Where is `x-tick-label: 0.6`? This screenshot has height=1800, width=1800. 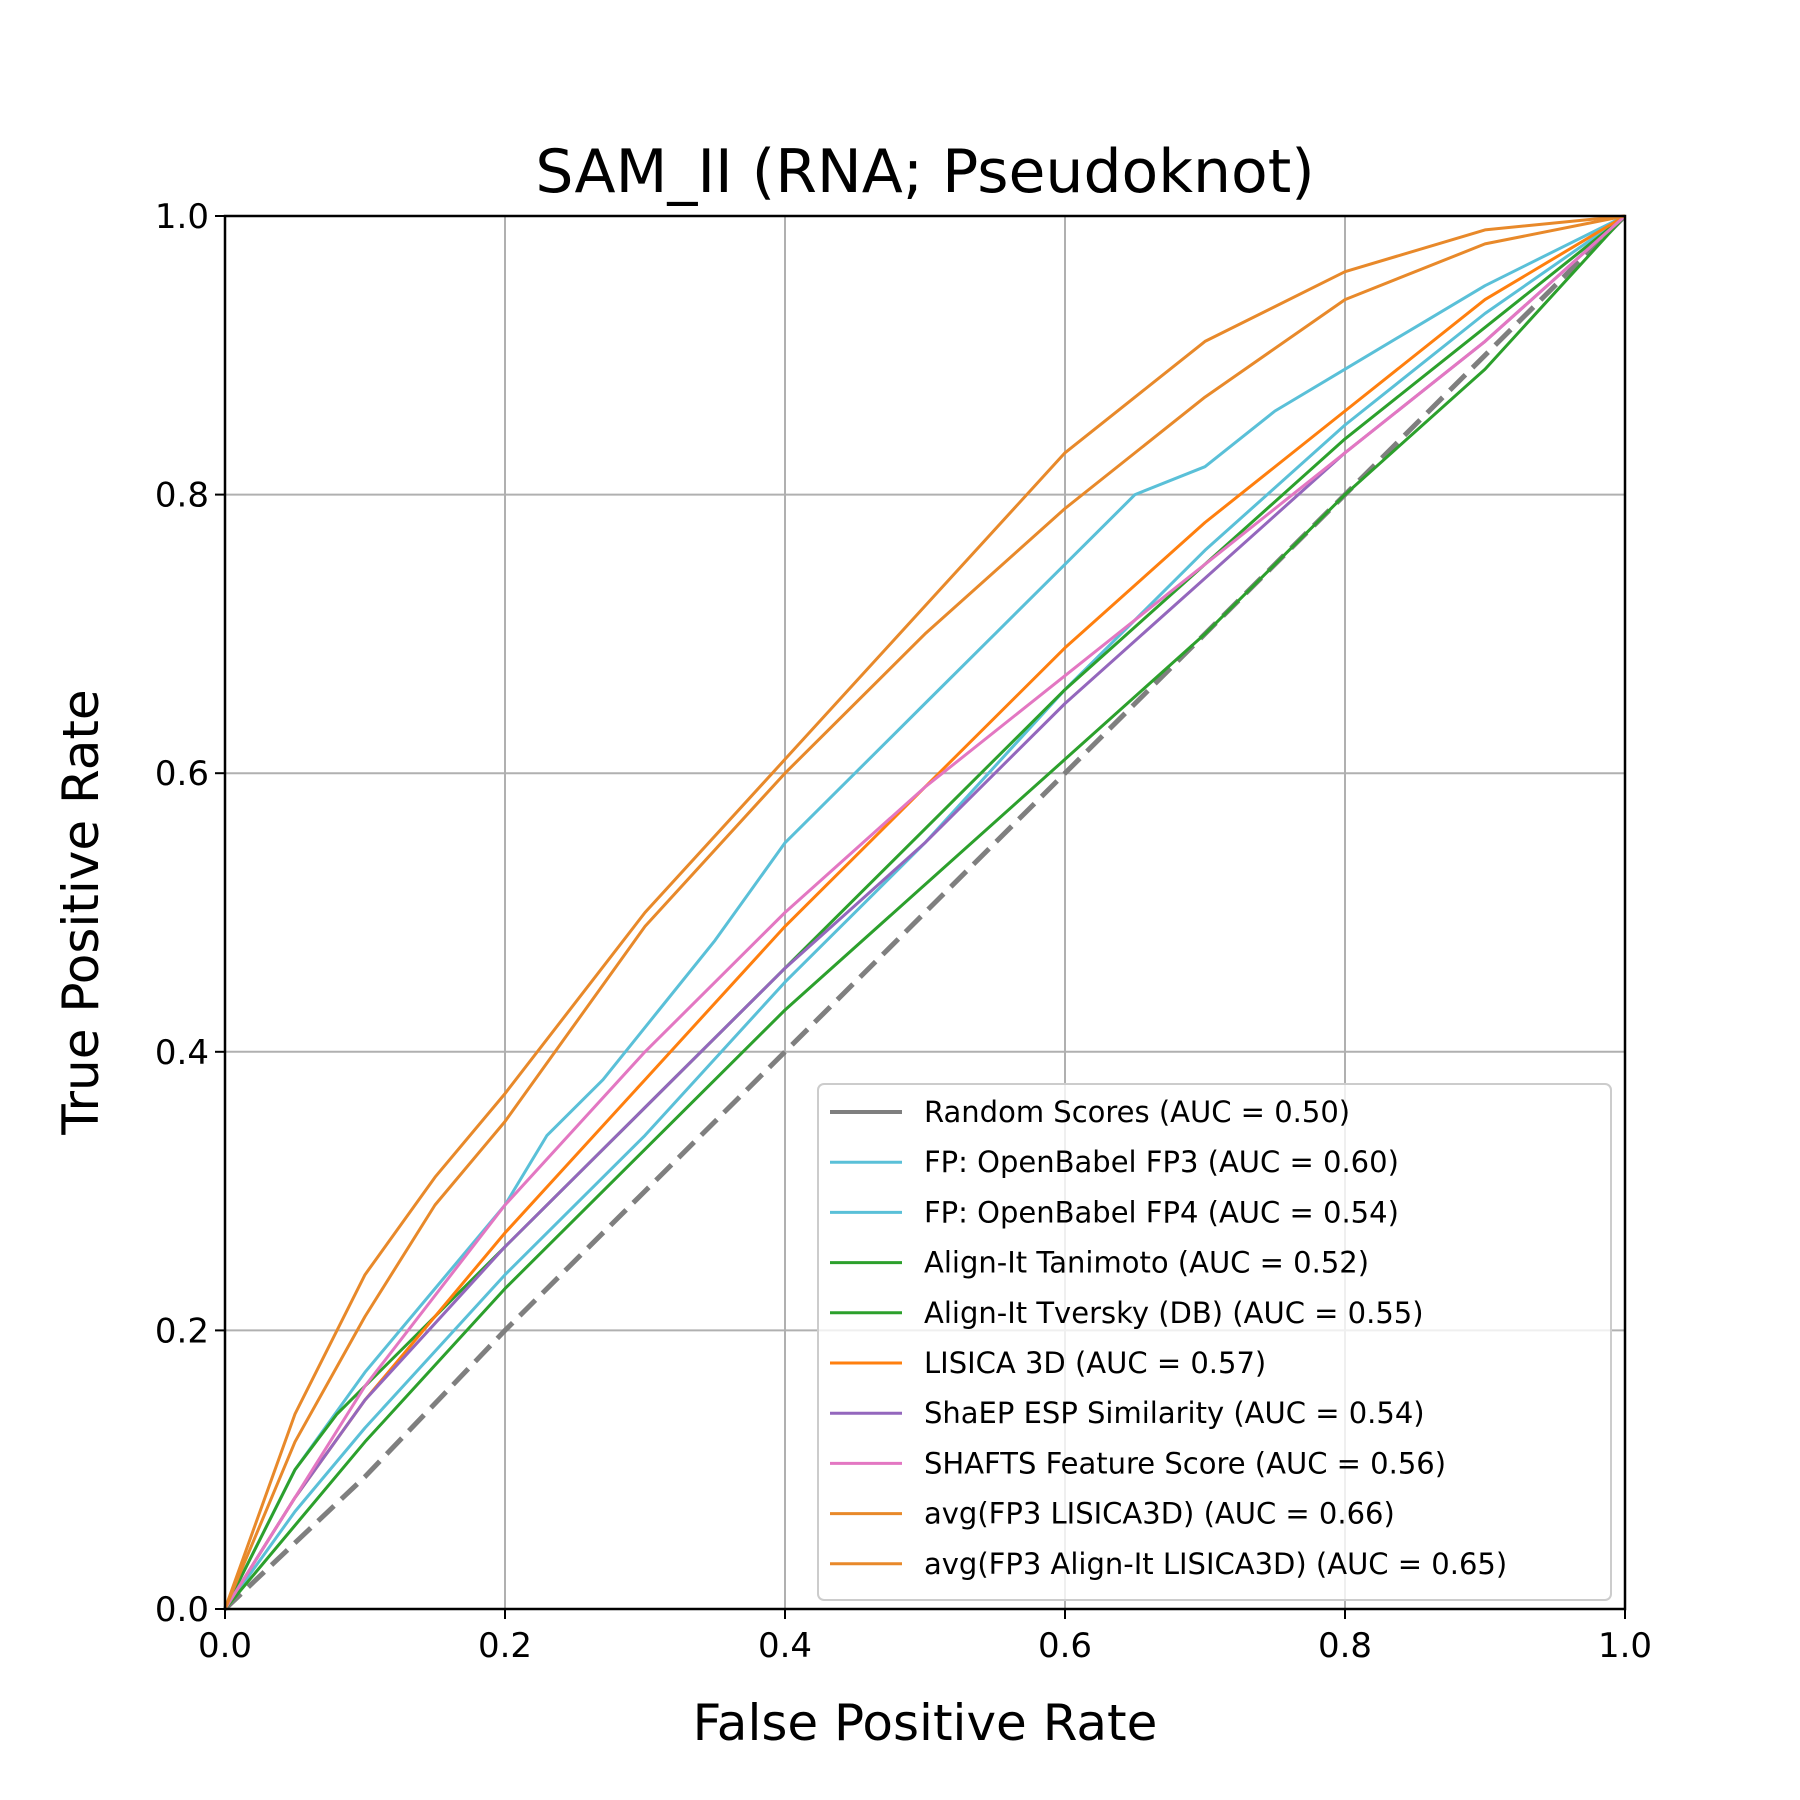
x-tick-label: 0.6 is located at coordinates (1065, 1646).